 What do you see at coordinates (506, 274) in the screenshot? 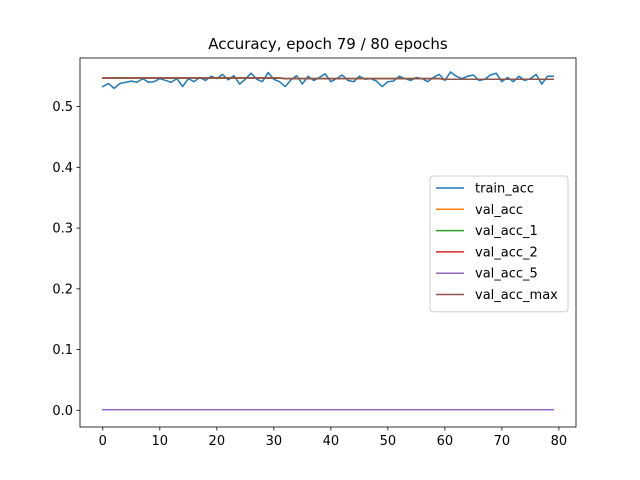
I see `legend-label-val-acc-5: val_acc_5` at bounding box center [506, 274].